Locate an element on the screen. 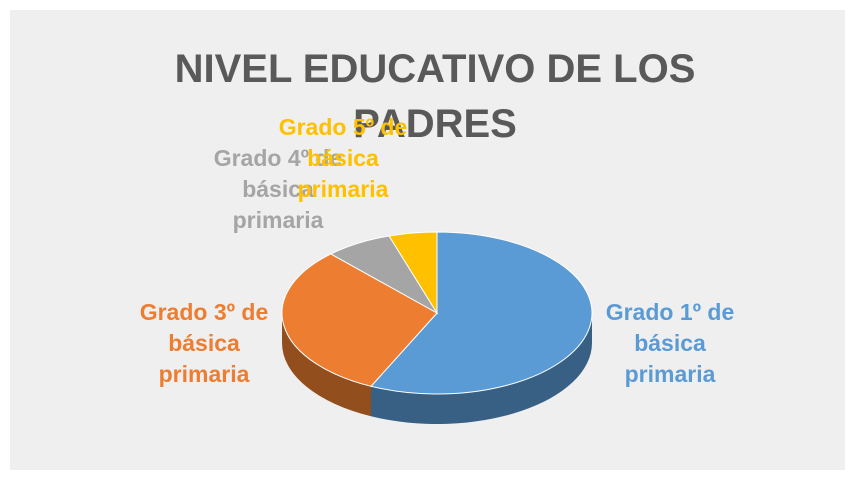 This screenshot has height=491, width=857. chart-title: NIVEL EDUCATIVO DE LOS PADRES is located at coordinates (435, 97).